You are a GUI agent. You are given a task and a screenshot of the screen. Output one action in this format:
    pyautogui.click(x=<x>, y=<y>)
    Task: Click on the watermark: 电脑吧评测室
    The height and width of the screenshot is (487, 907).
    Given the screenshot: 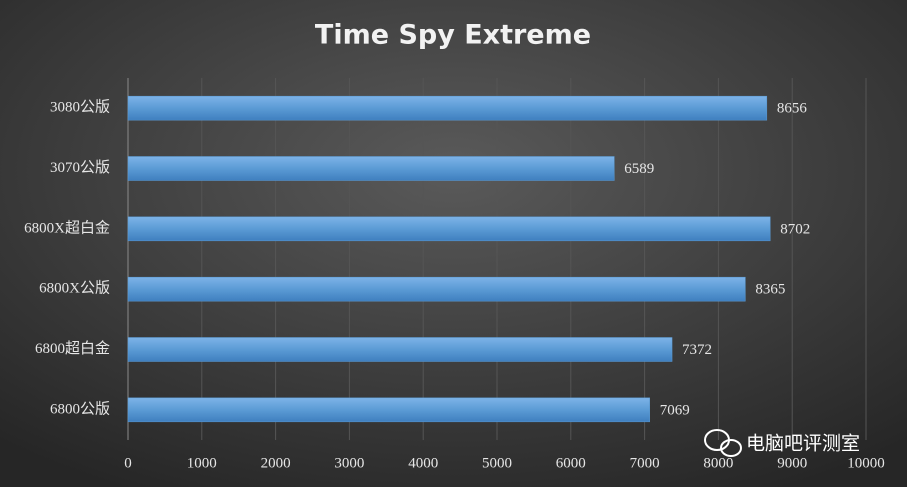 What is the action you would take?
    pyautogui.click(x=782, y=443)
    